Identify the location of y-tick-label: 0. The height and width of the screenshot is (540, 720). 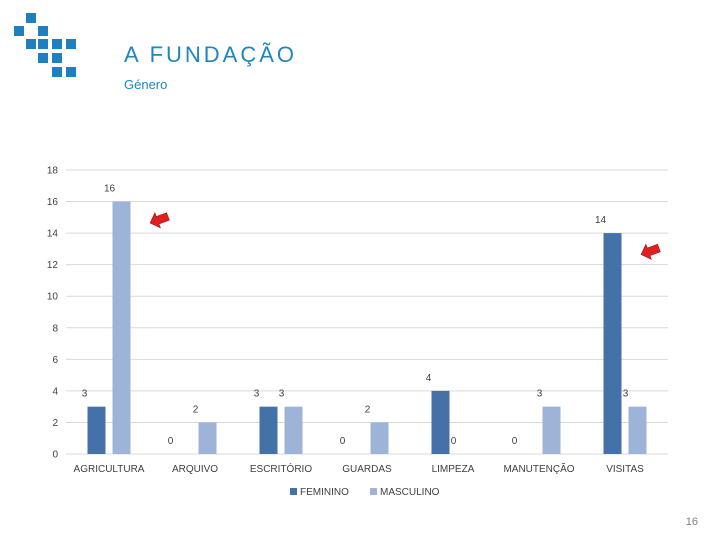
(55, 455).